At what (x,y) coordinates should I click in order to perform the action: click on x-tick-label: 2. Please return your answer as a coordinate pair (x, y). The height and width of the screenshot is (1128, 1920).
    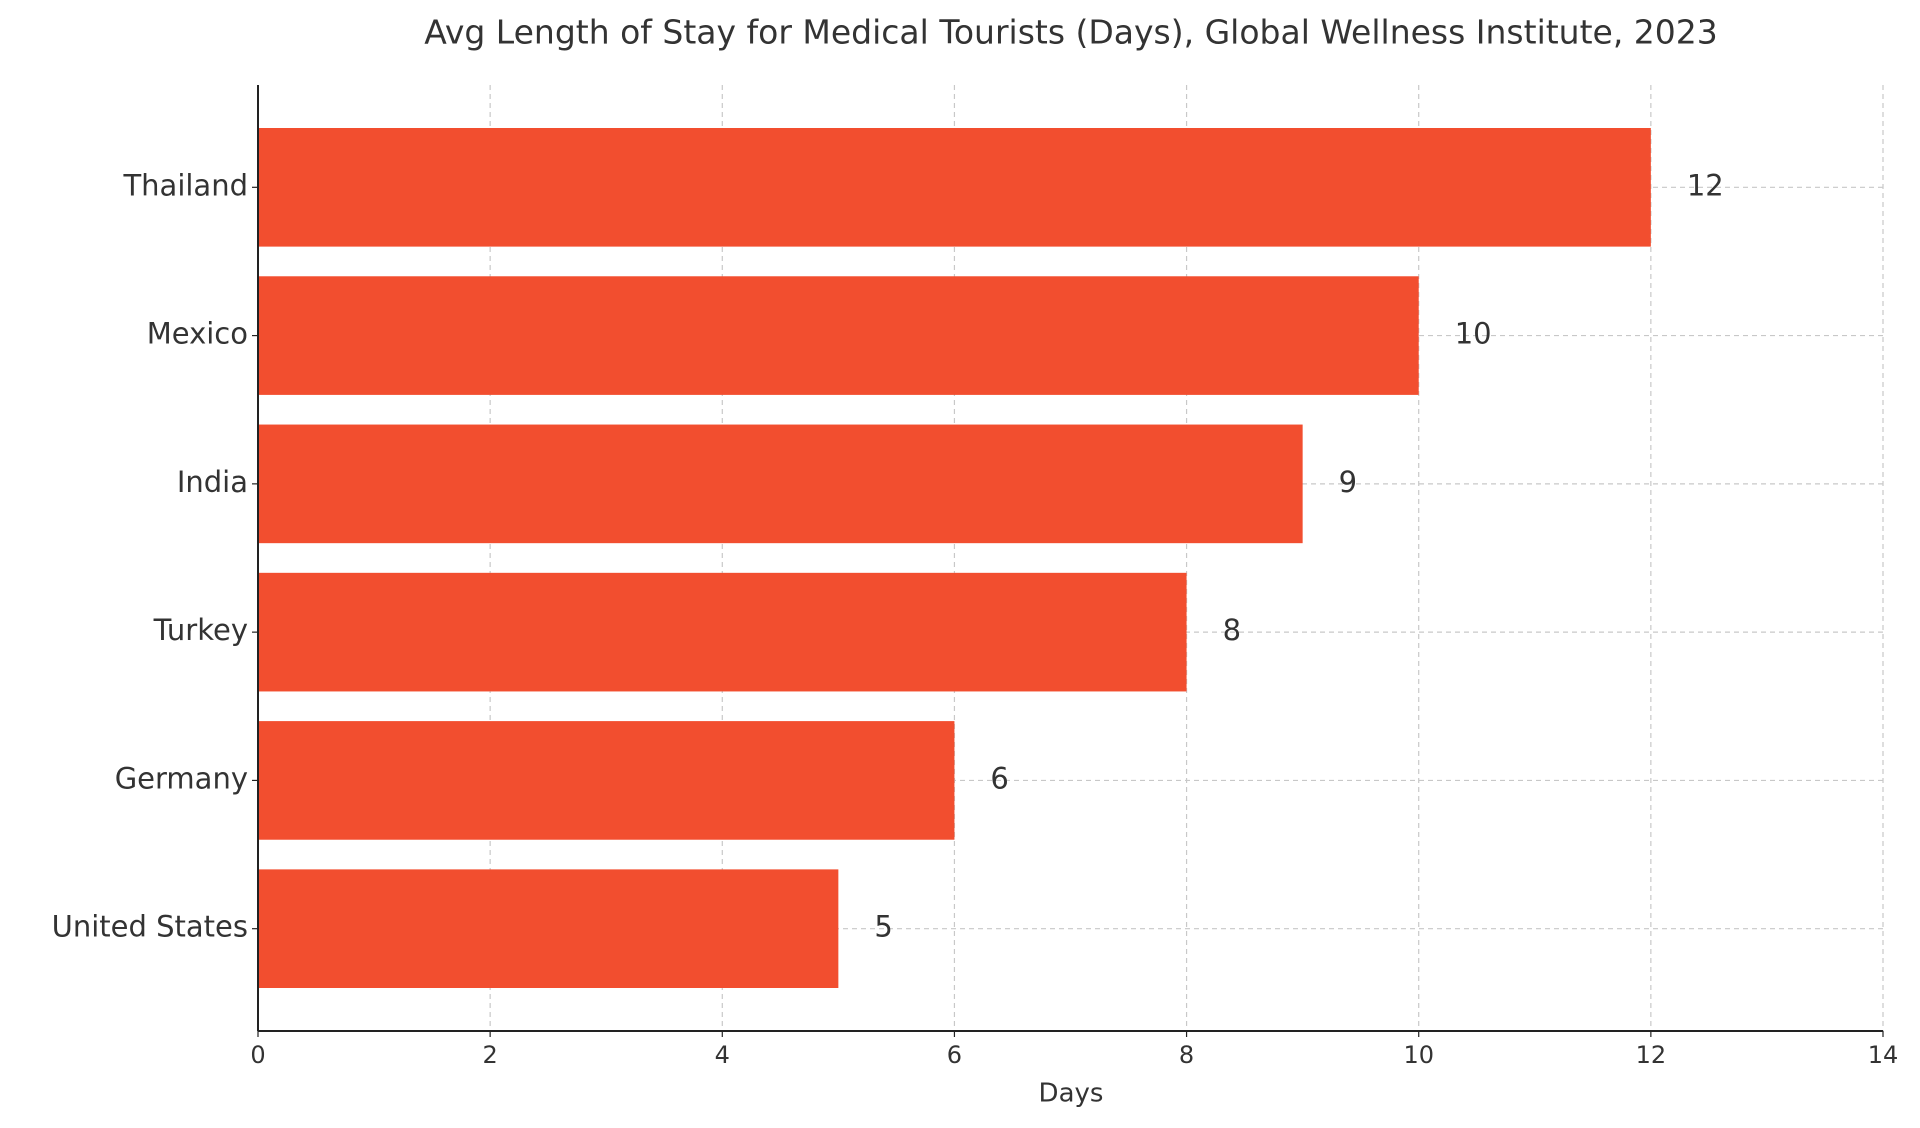
    Looking at the image, I should click on (490, 1055).